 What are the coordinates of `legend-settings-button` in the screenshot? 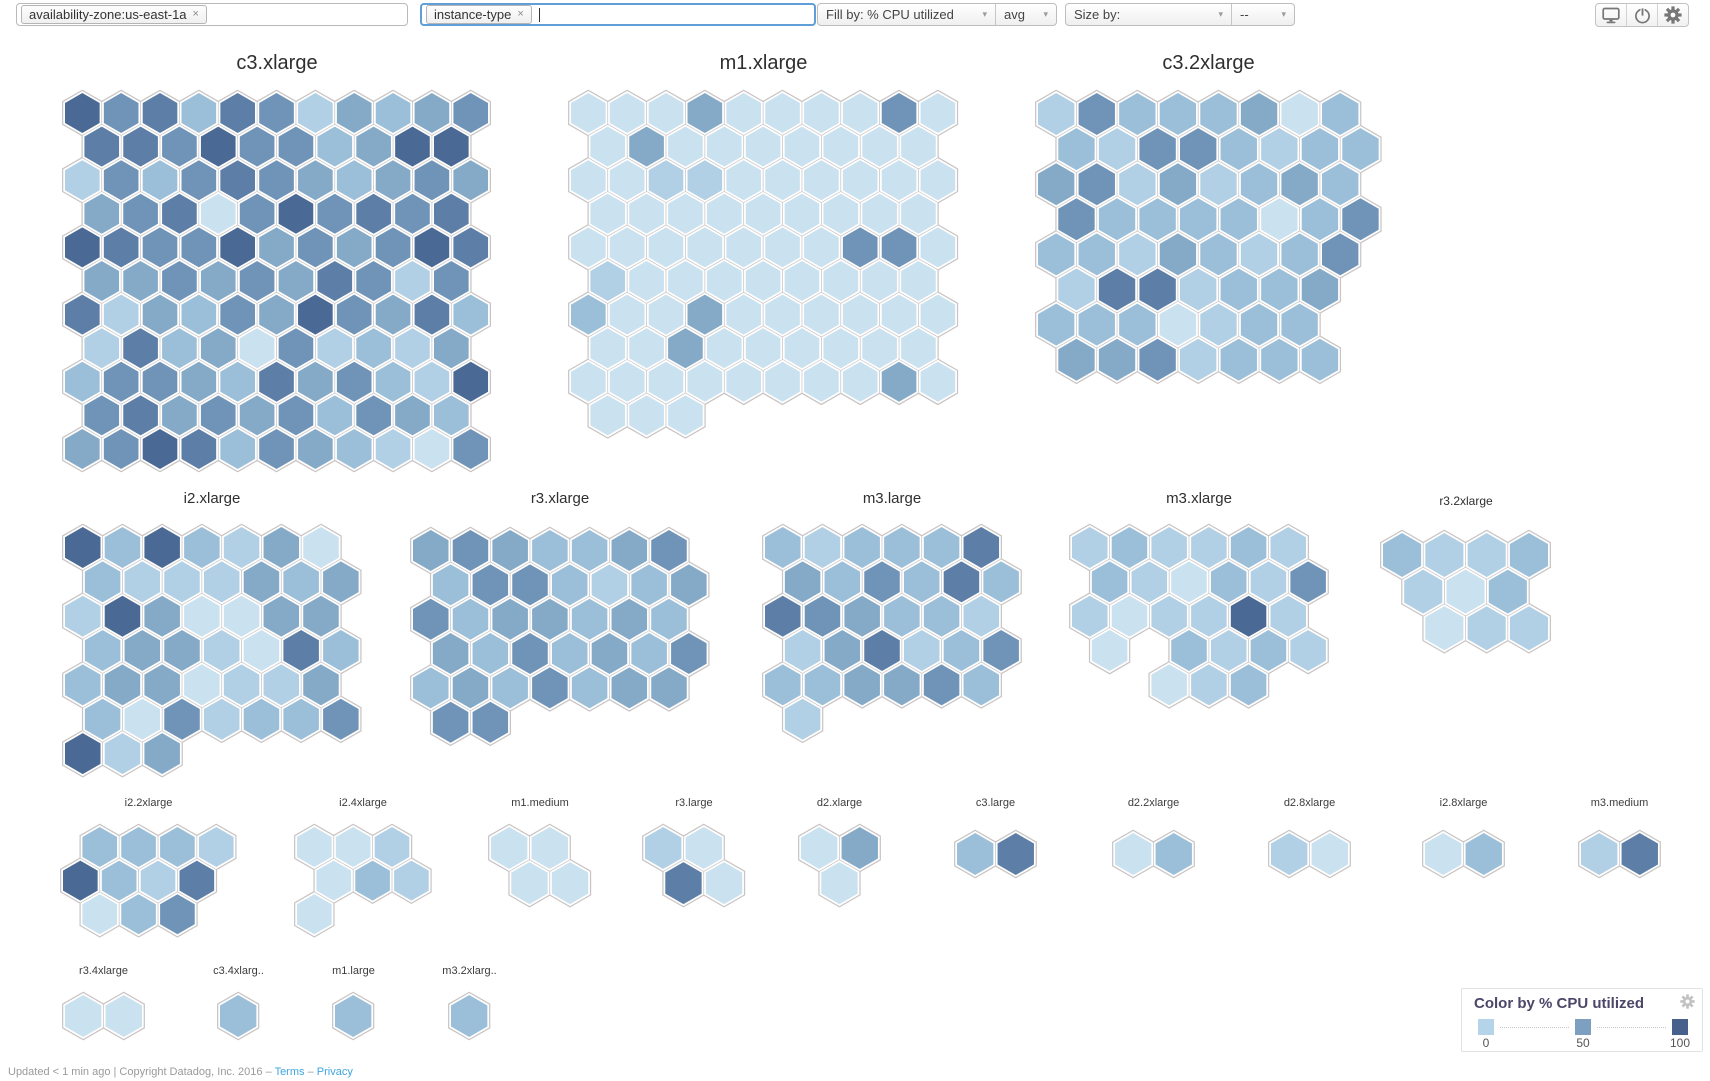 It's located at (1687, 1004).